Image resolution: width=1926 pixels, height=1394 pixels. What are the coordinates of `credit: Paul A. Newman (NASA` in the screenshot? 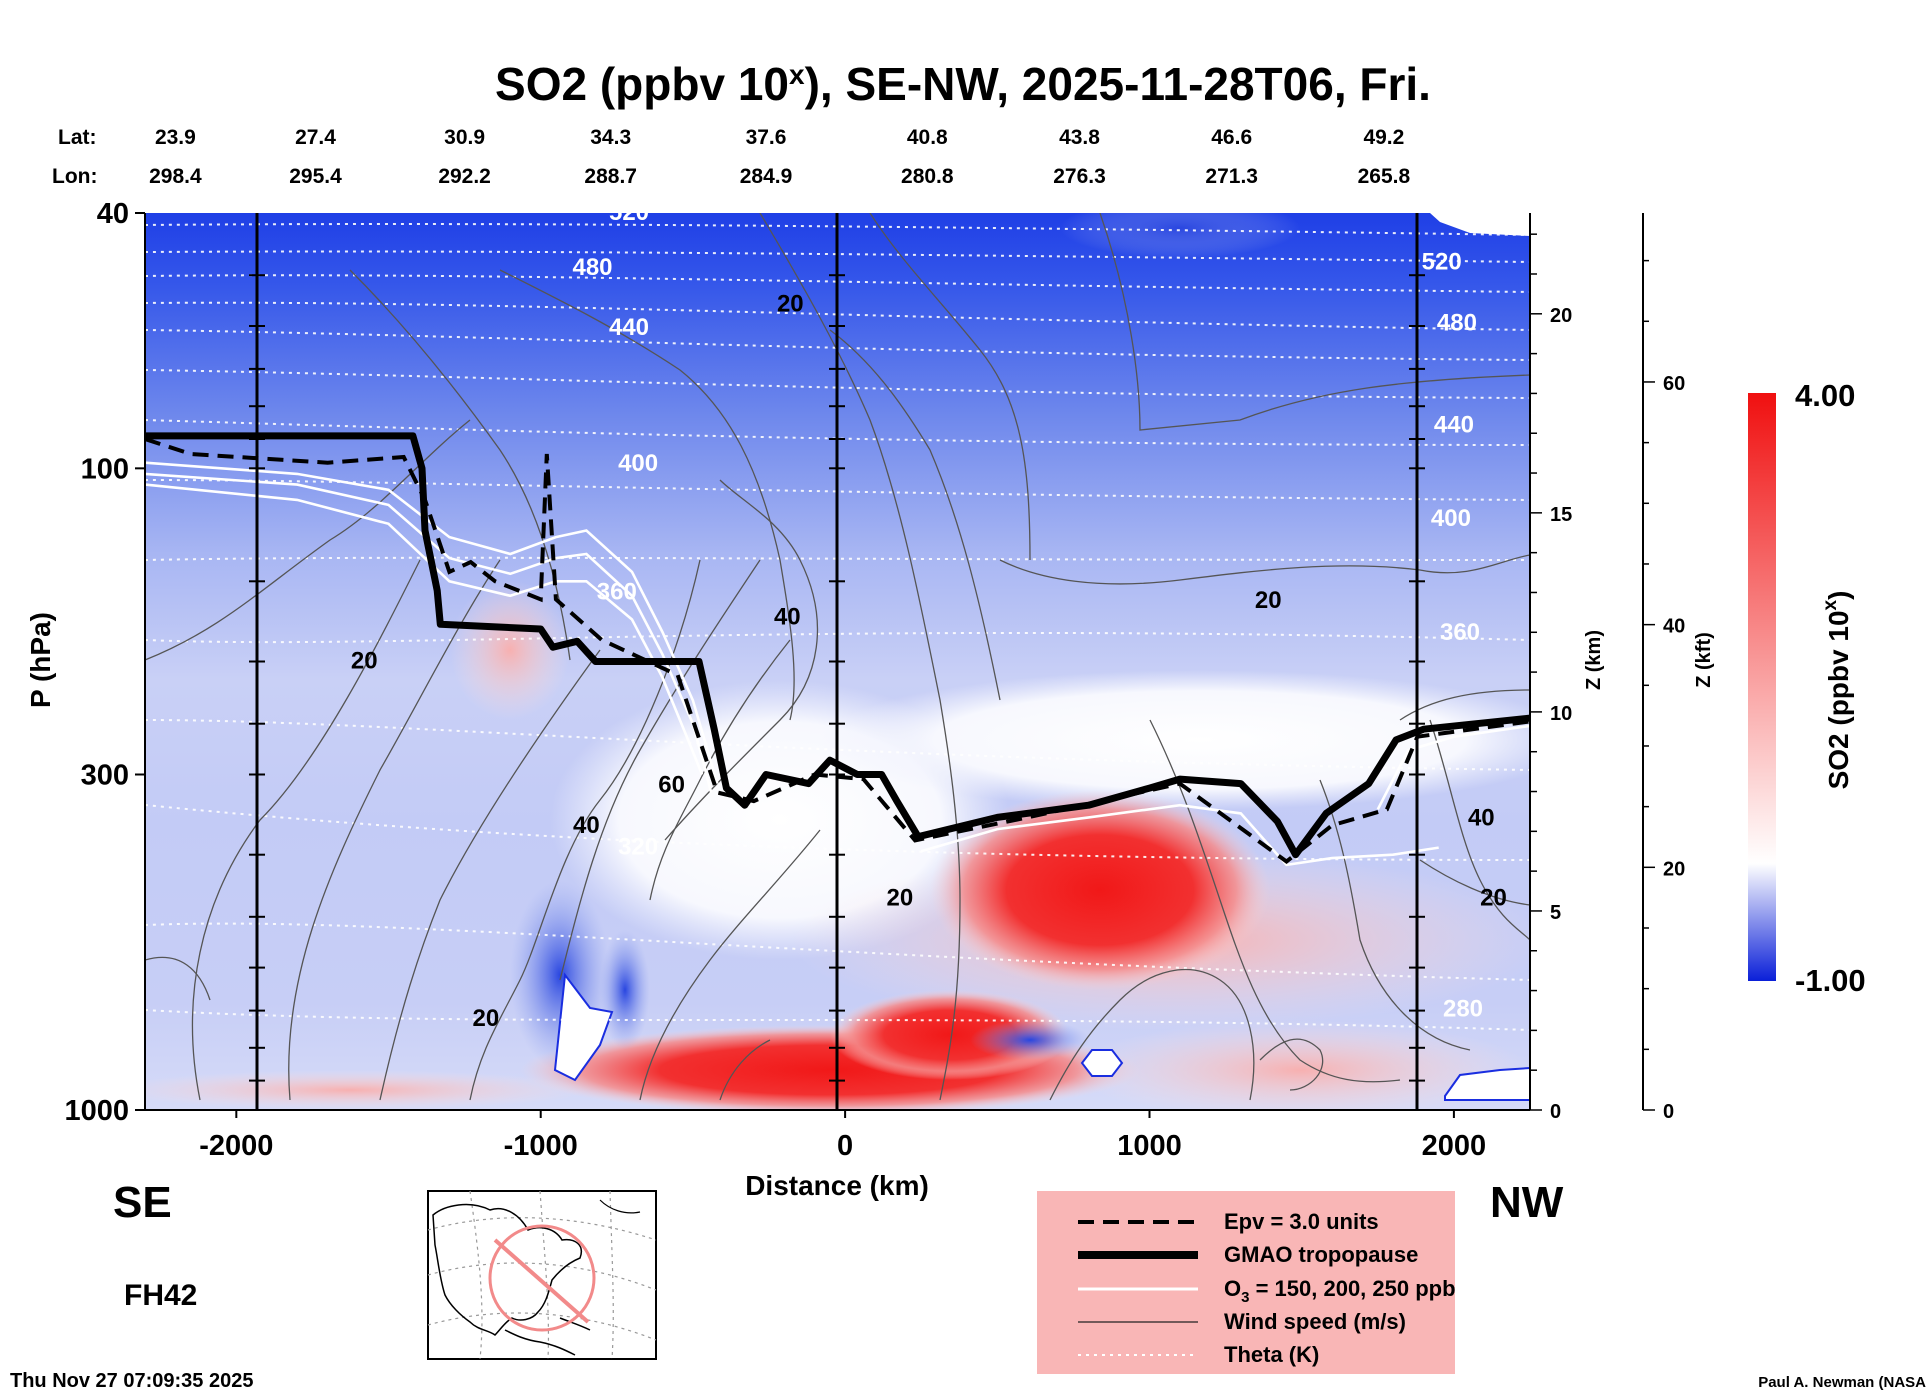 It's located at (1842, 1382).